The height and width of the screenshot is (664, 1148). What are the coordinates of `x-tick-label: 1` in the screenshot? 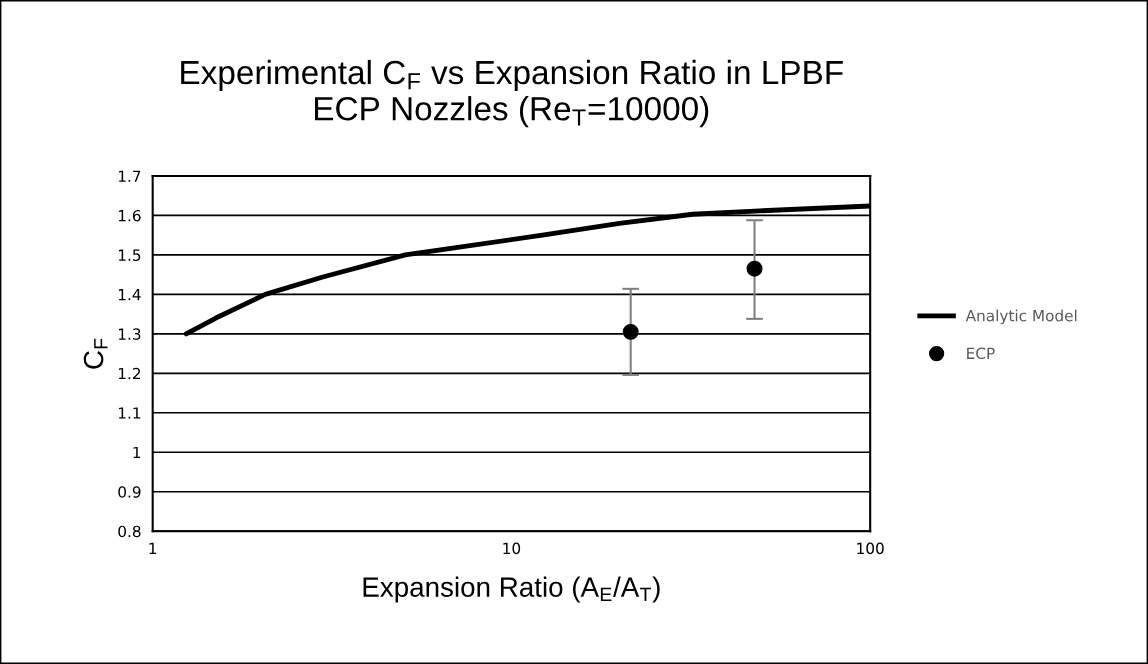 It's located at (153, 548).